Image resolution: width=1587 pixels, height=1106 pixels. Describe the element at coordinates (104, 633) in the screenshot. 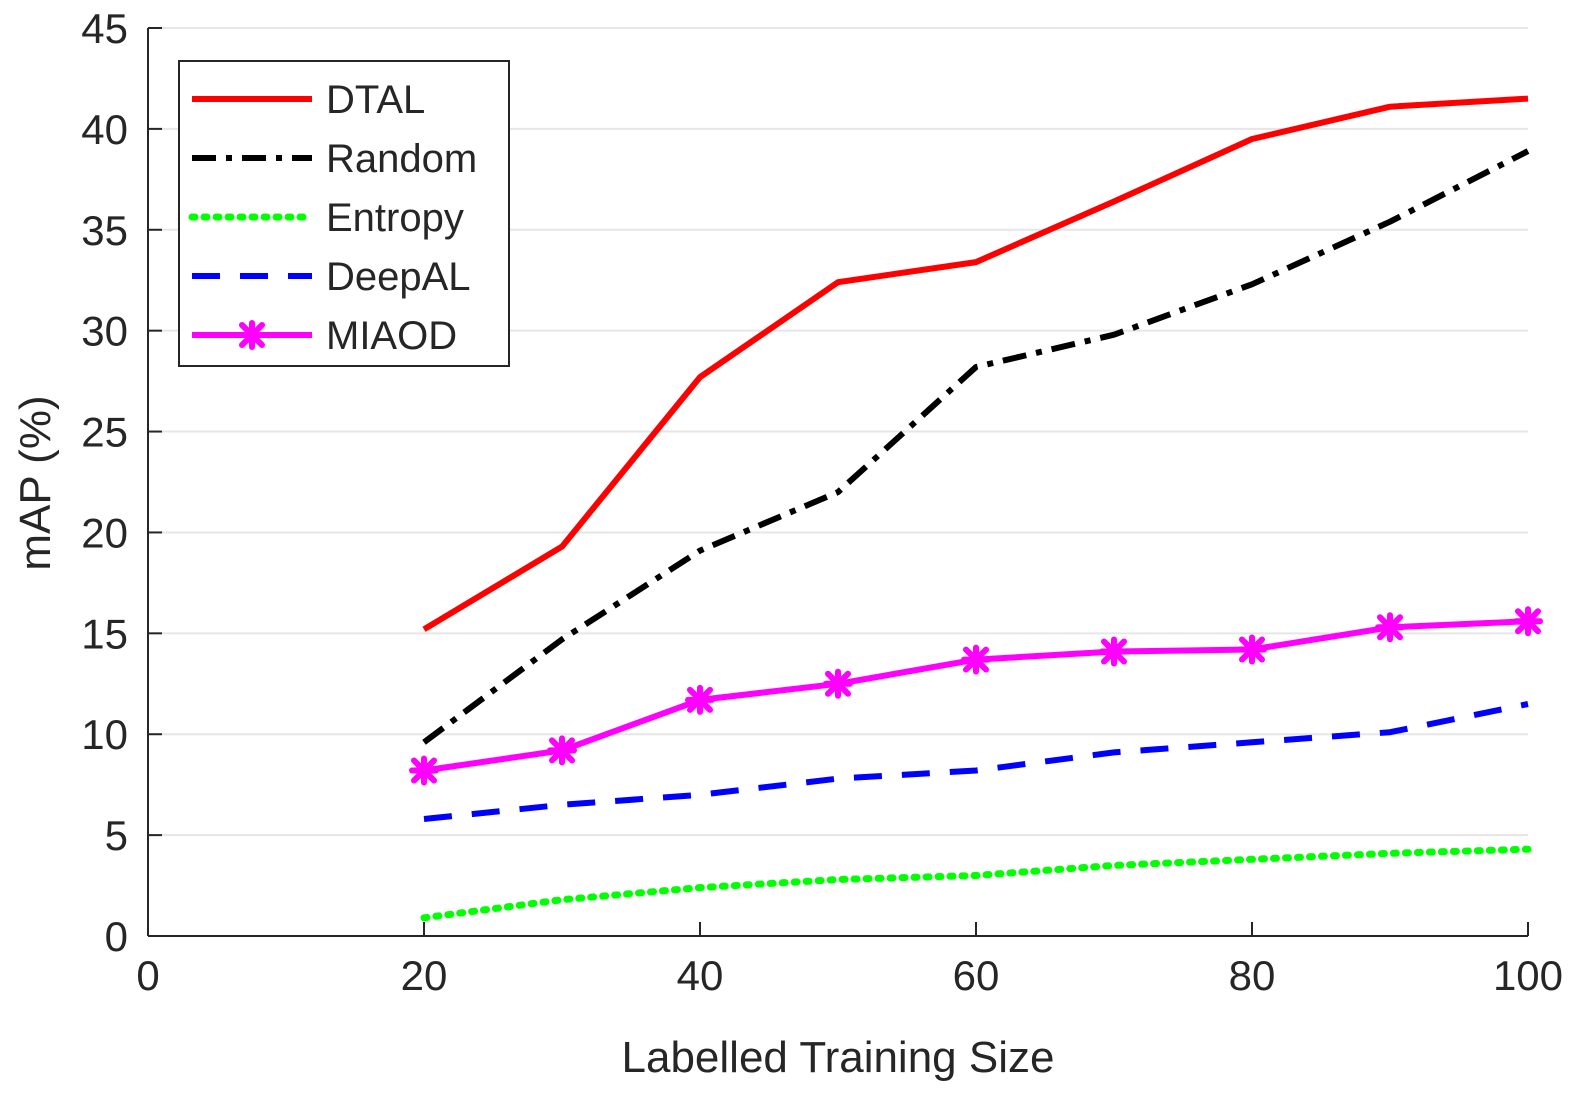

I see `y-tick-label-15: 15` at that location.